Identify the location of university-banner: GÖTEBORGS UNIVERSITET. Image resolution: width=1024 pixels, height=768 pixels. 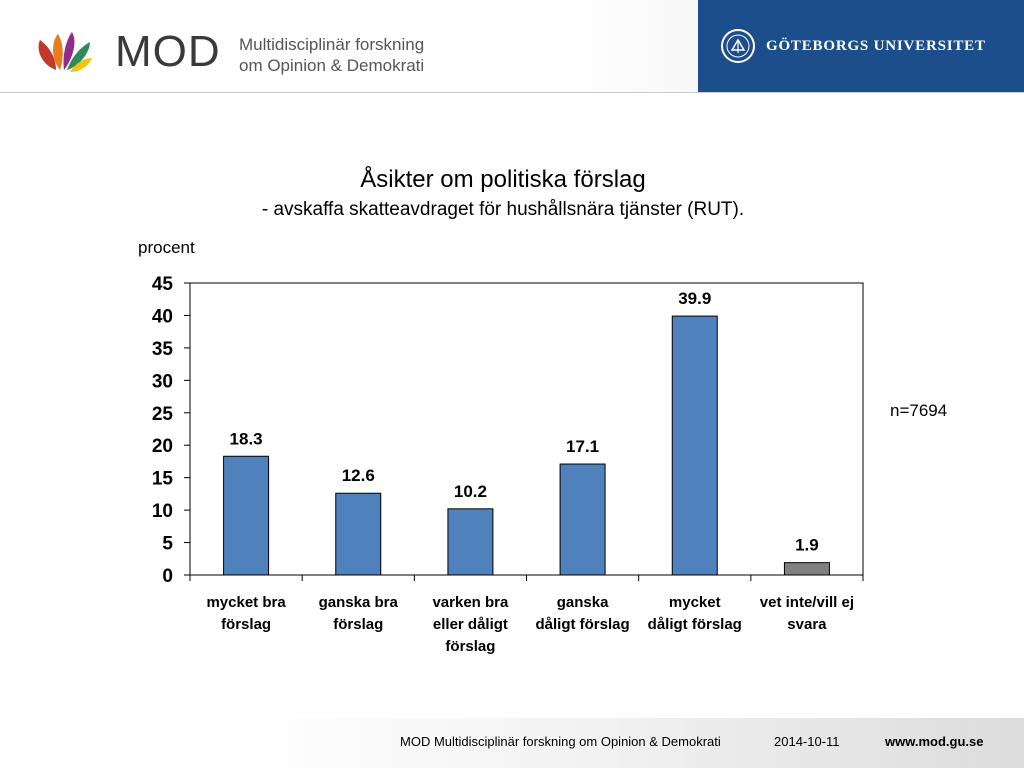
(861, 46).